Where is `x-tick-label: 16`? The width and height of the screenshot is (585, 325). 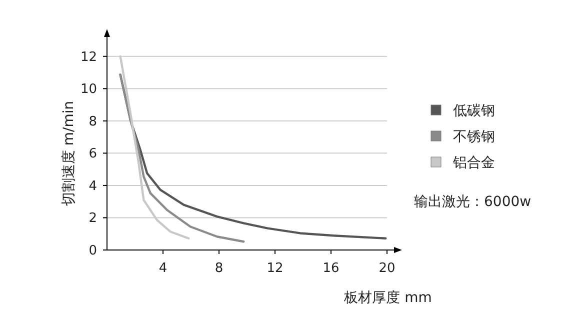 x-tick-label: 16 is located at coordinates (331, 268).